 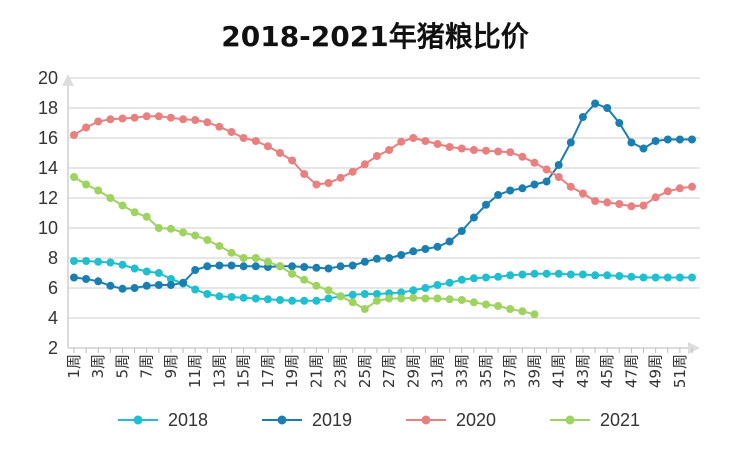 I want to click on legend: 2018 2019 2020 2021, so click(x=379, y=420).